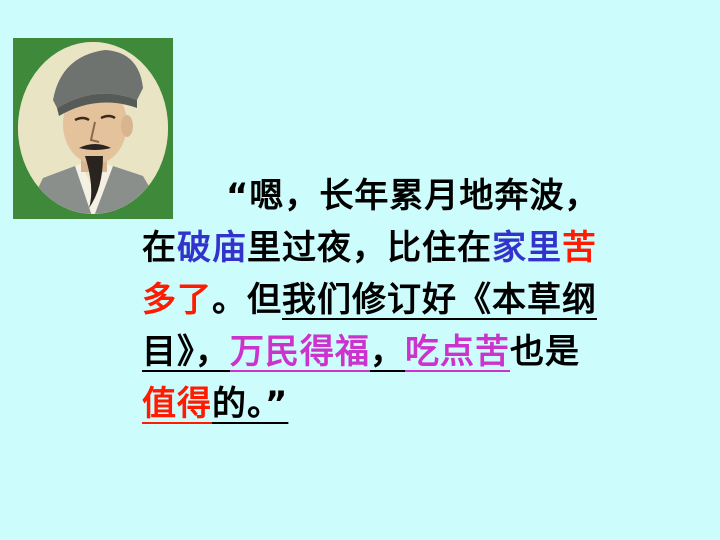  I want to click on quote-segment-blue: 破庙, so click(212, 248).